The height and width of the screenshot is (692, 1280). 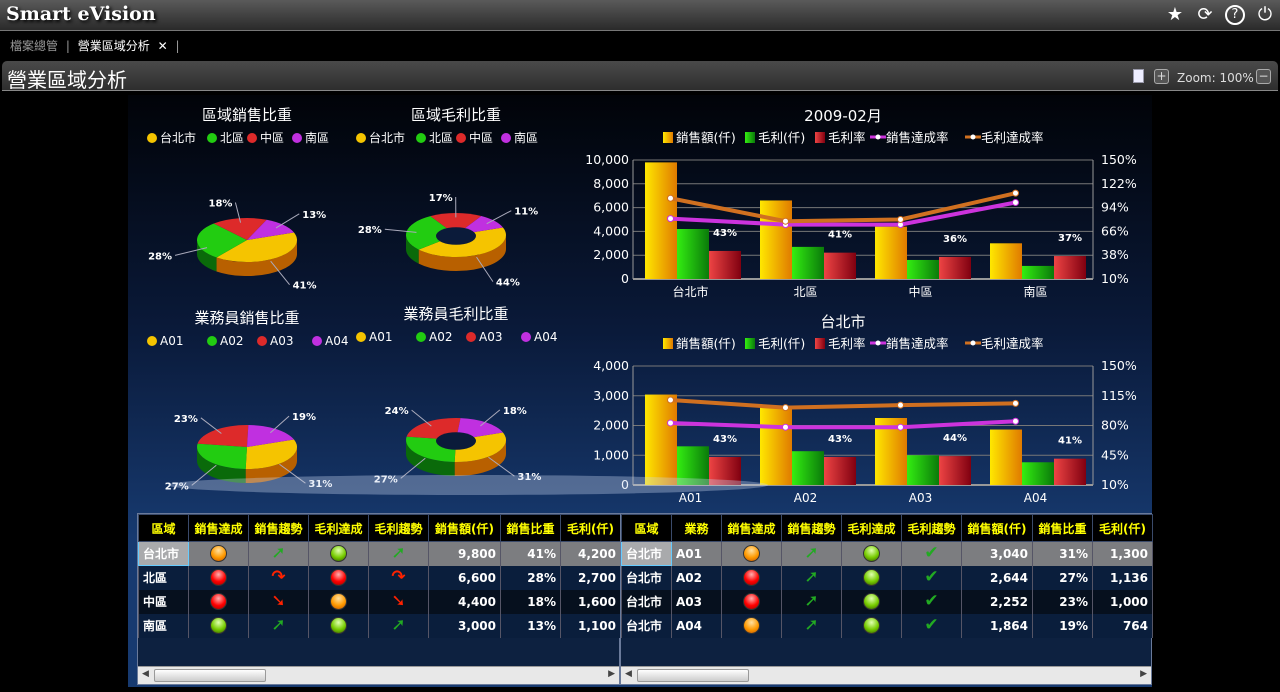 What do you see at coordinates (464, 577) in the screenshot?
I see `sales-cell: 6,600` at bounding box center [464, 577].